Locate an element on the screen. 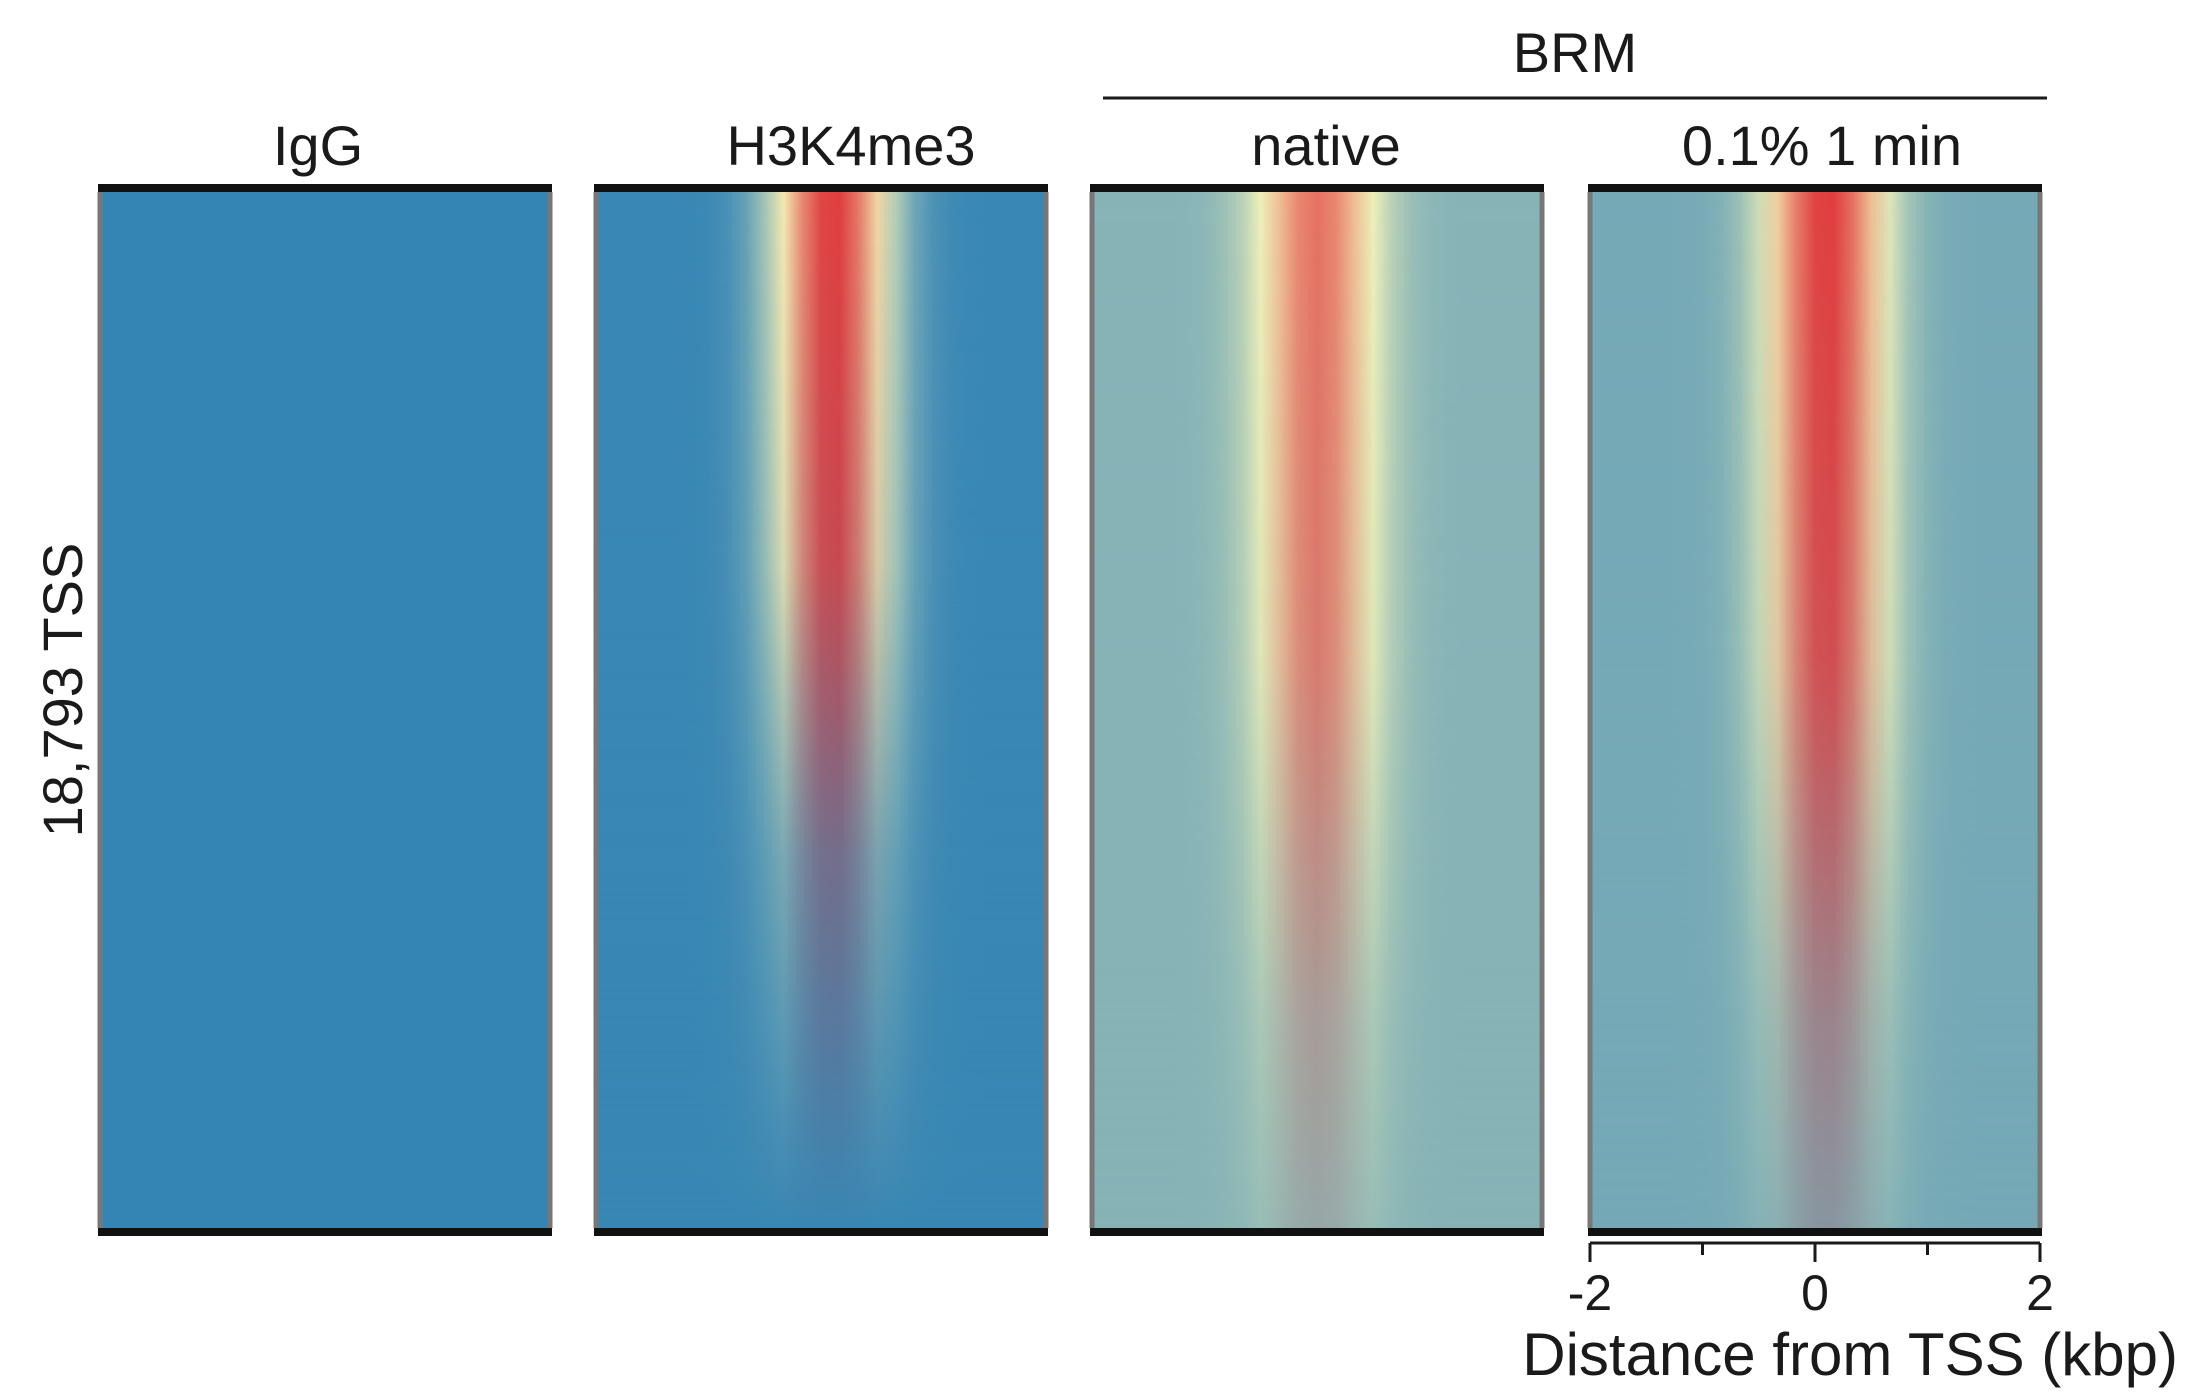  x-tick-label: 0 is located at coordinates (1815, 1293).